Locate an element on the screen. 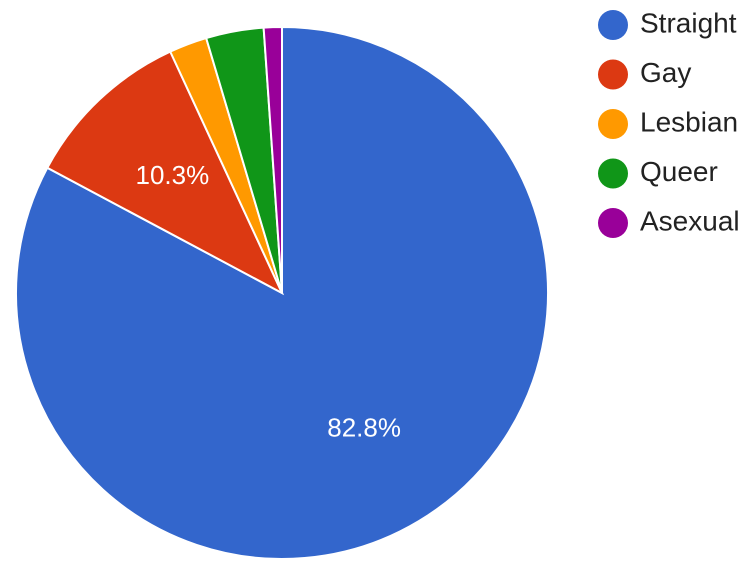  pie-slice-gay is located at coordinates (165, 173).